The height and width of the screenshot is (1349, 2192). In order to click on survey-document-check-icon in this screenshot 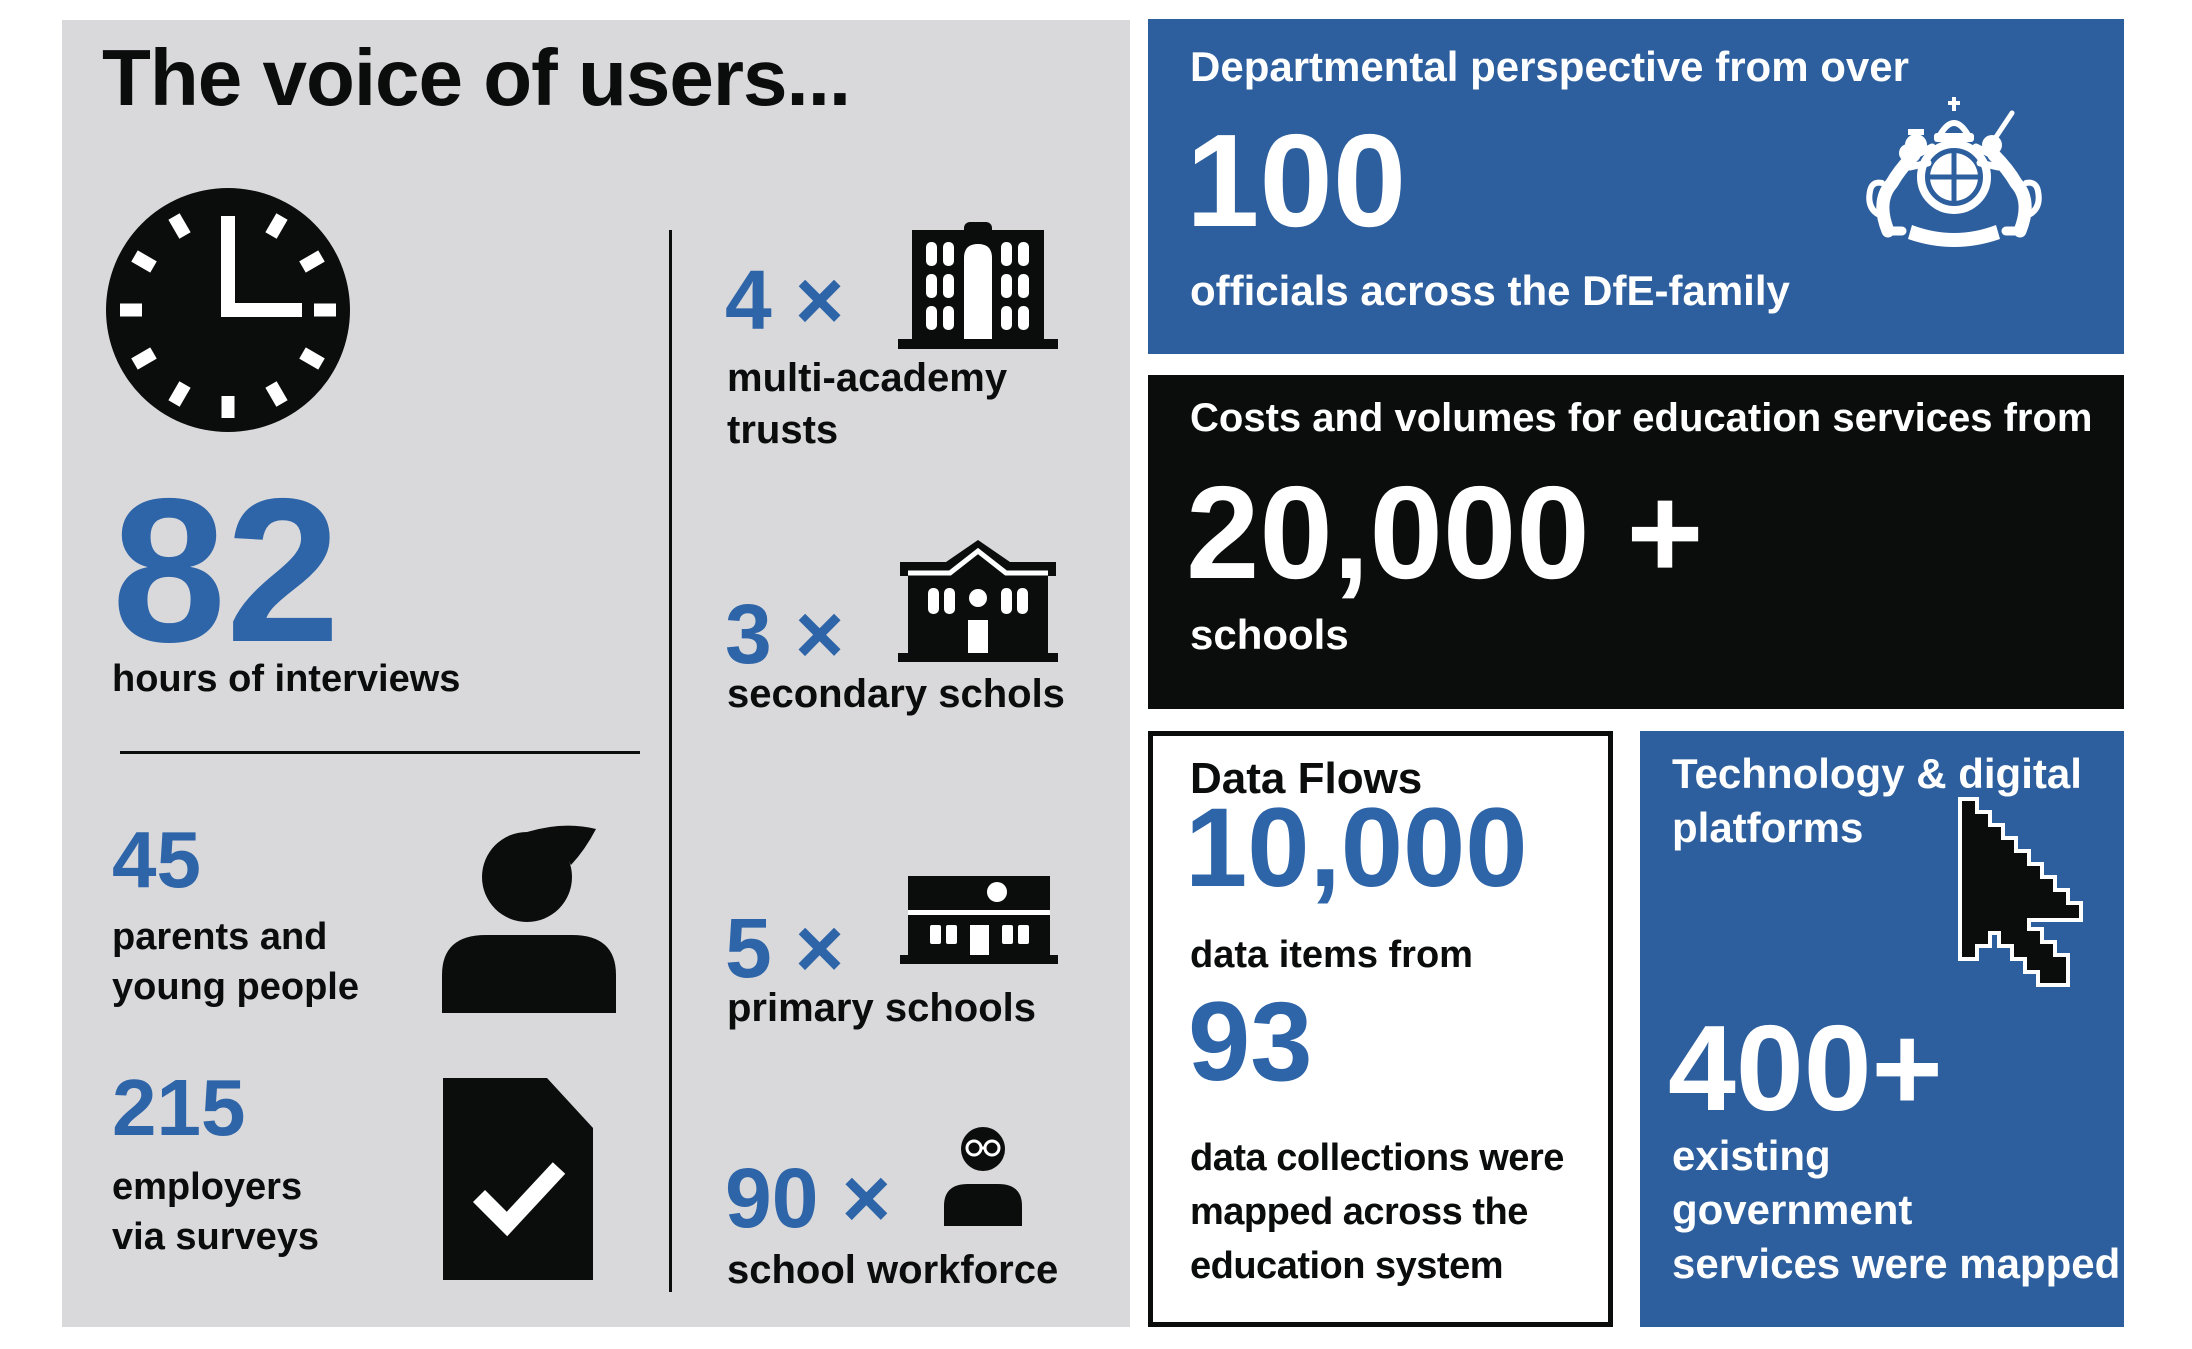, I will do `click(518, 1179)`.